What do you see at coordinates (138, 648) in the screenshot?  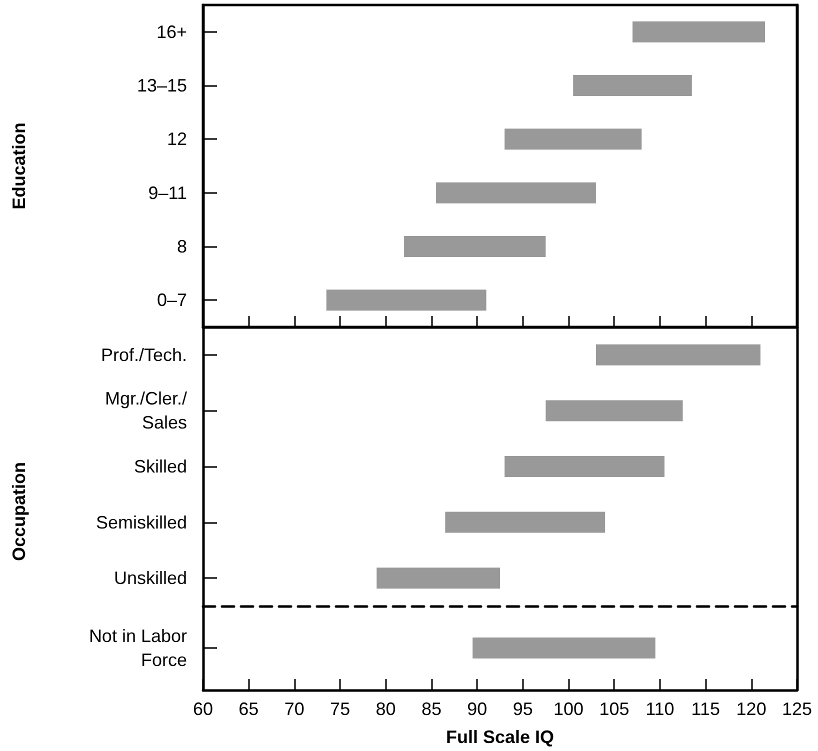 I see `y-tick-label: Not in Labor Force` at bounding box center [138, 648].